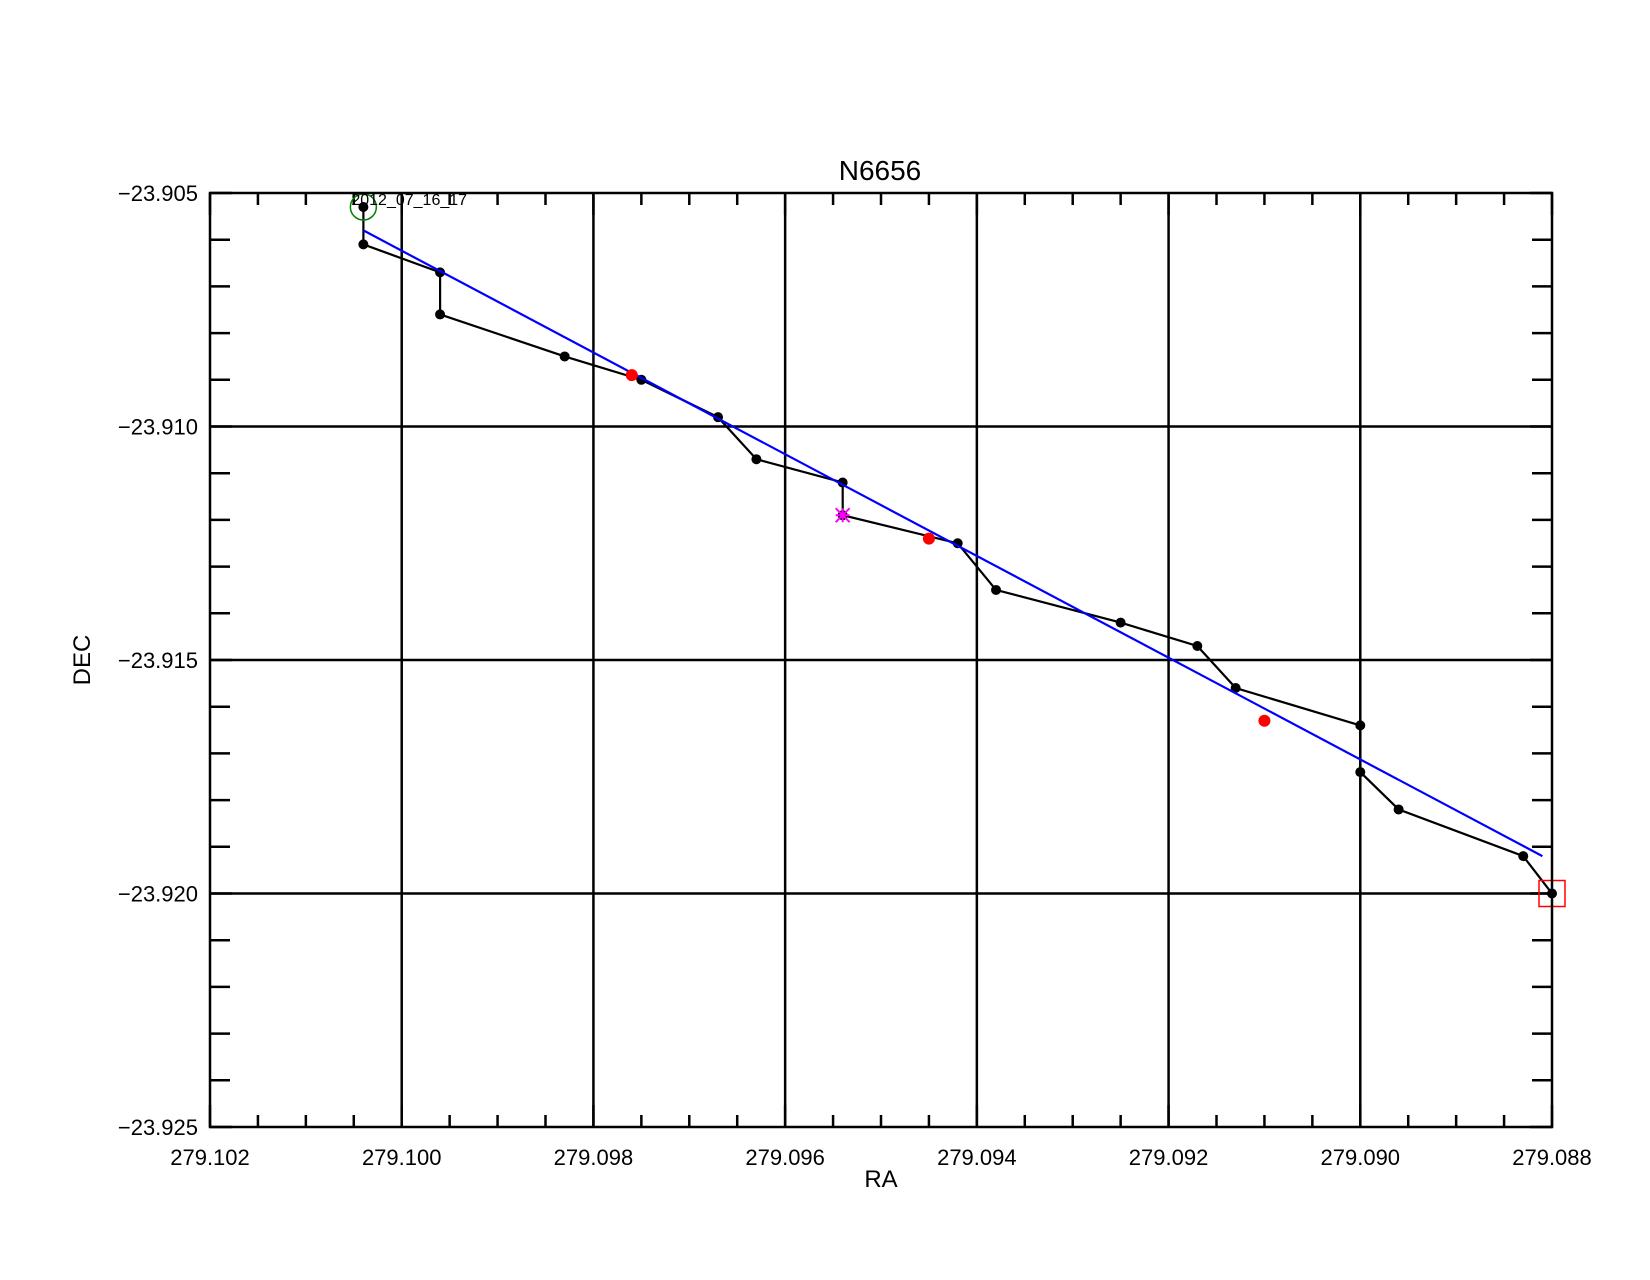  I want to click on point-annotation: 2012_07_16_17, so click(409, 200).